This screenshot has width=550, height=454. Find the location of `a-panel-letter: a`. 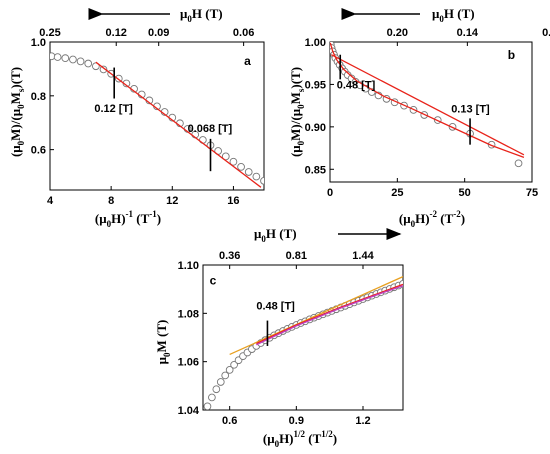

a-panel-letter: a is located at coordinates (247, 61).